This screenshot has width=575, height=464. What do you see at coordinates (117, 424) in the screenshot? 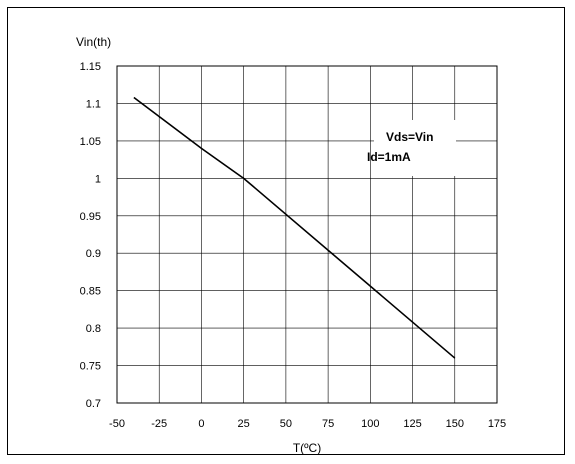
I see `x-tick-label: -50` at bounding box center [117, 424].